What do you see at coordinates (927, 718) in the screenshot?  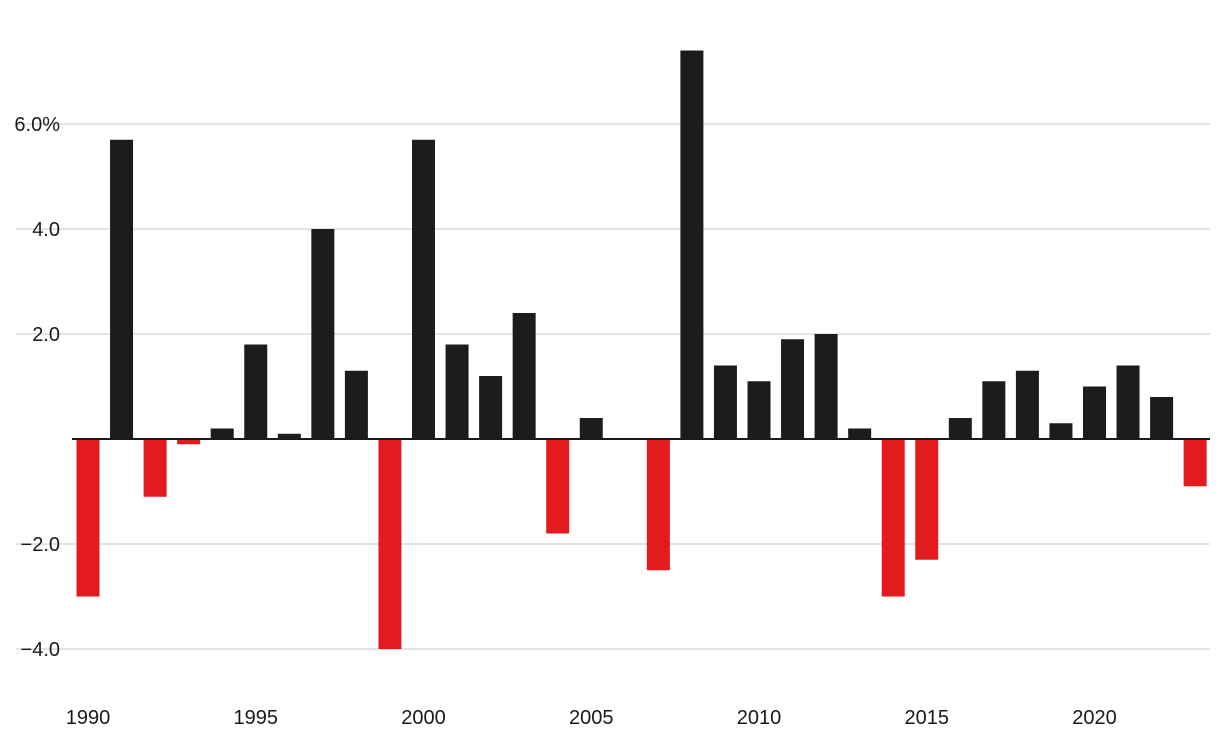 I see `x-tick-label: 2015` at bounding box center [927, 718].